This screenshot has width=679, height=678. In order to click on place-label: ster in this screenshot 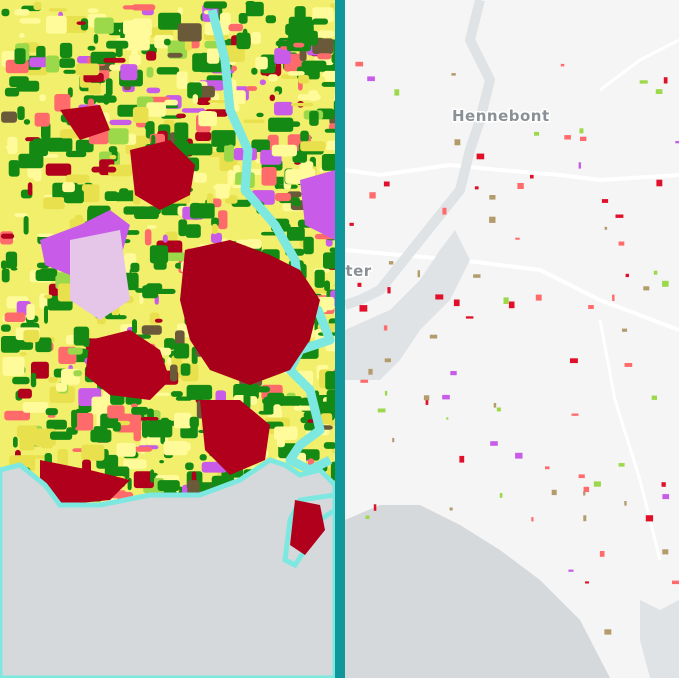, I will do `click(354, 271)`.